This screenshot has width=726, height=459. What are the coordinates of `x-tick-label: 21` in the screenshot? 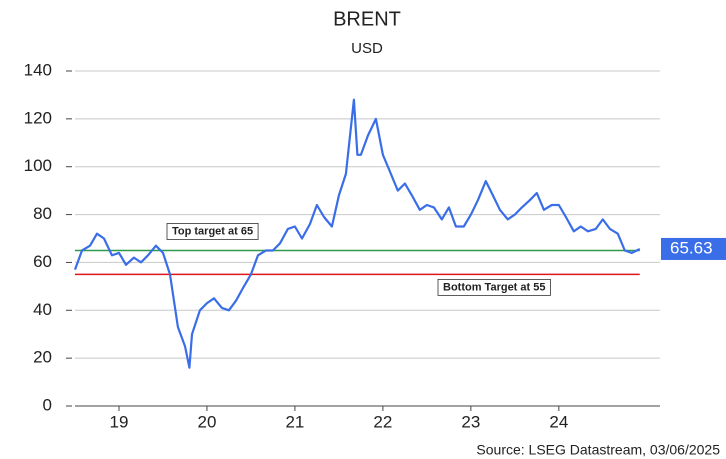 It's located at (294, 421).